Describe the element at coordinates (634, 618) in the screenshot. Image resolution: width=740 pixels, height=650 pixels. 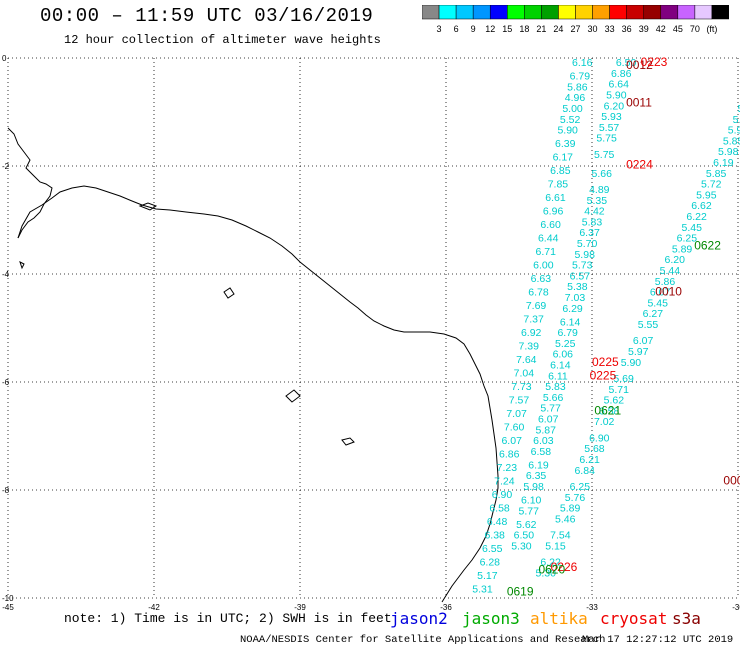
I see `sat-label-cryosat: cryosat` at that location.